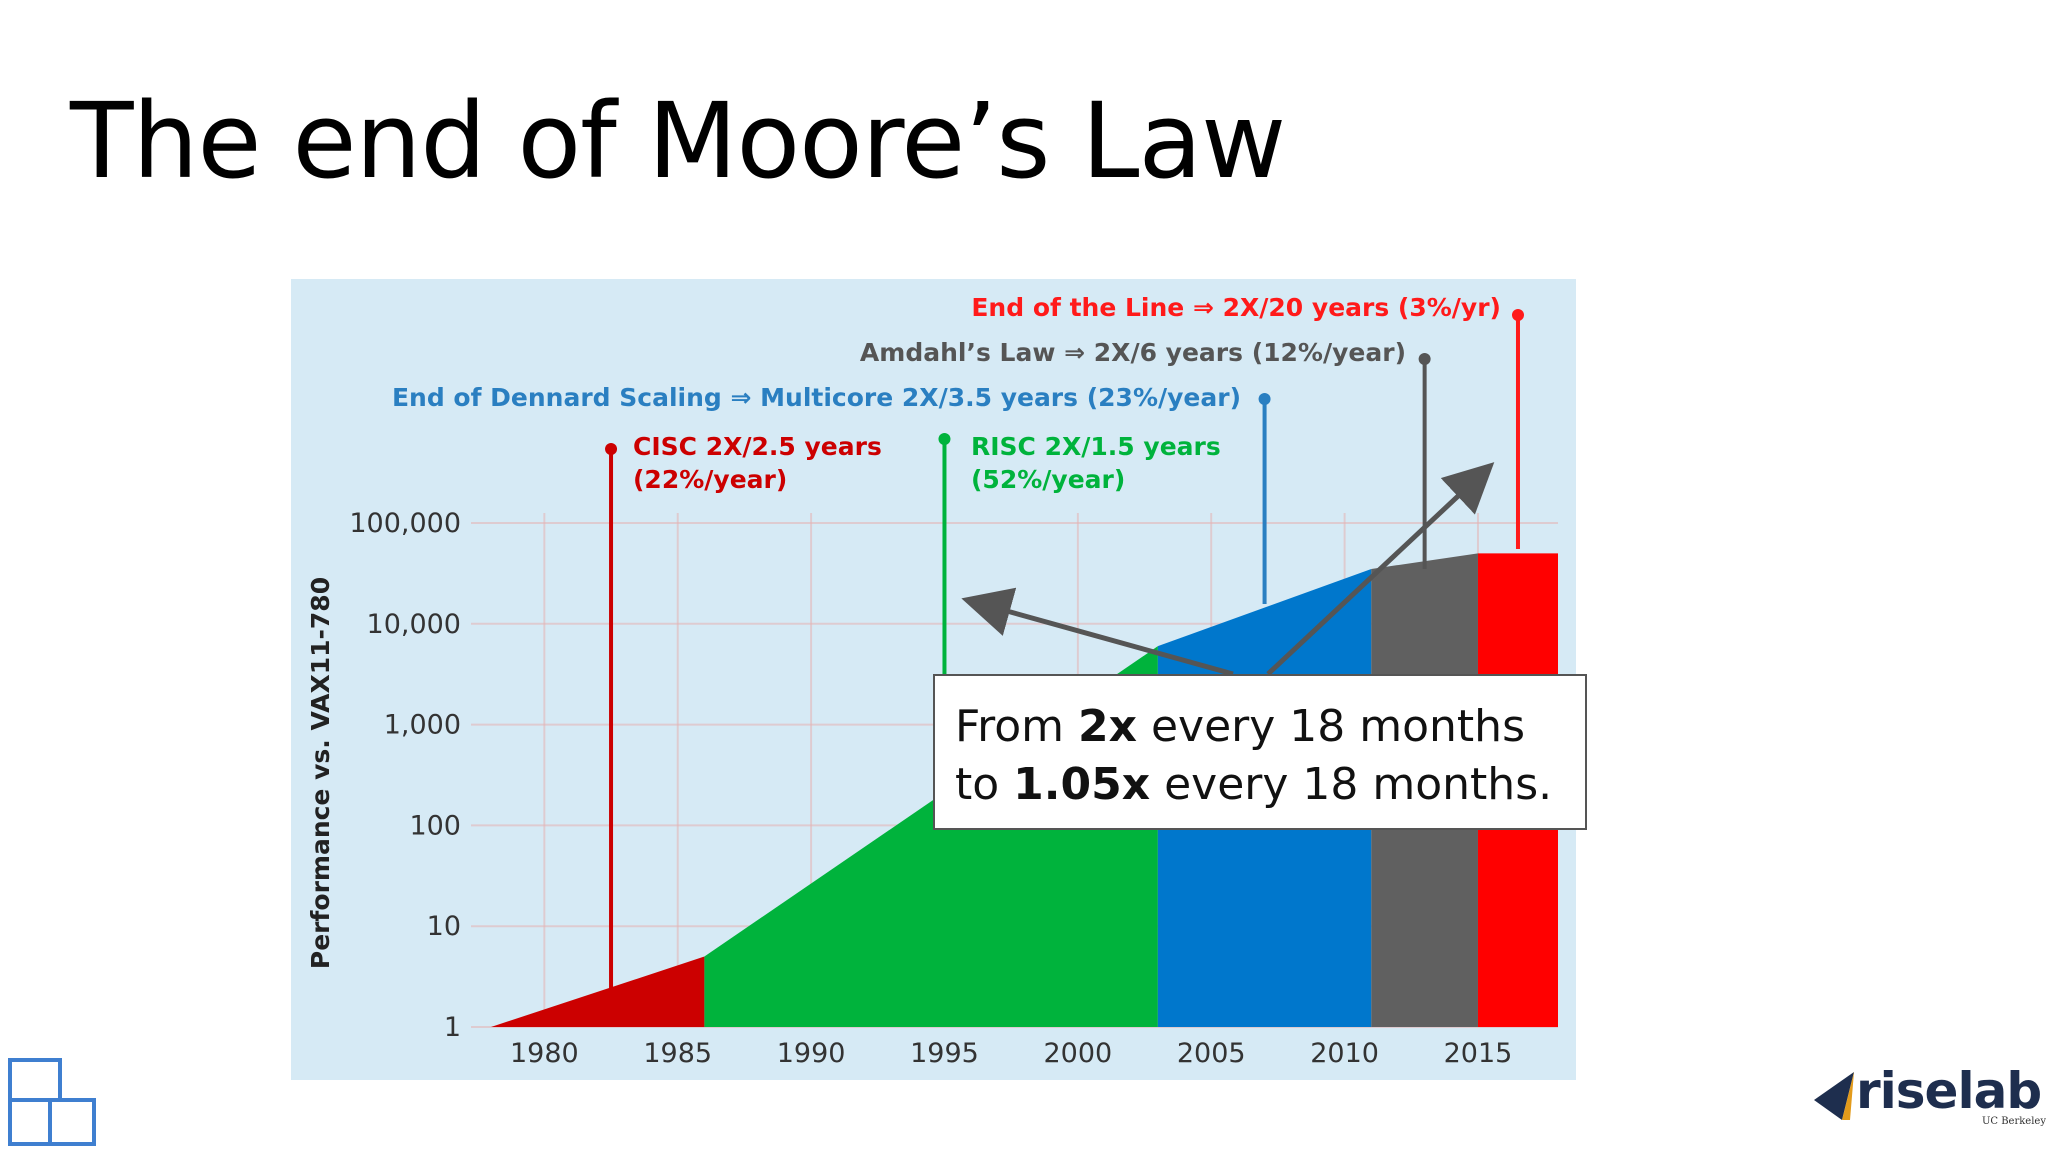 The image size is (2048, 1152). I want to click on callout-text: every 18 months., so click(1351, 784).